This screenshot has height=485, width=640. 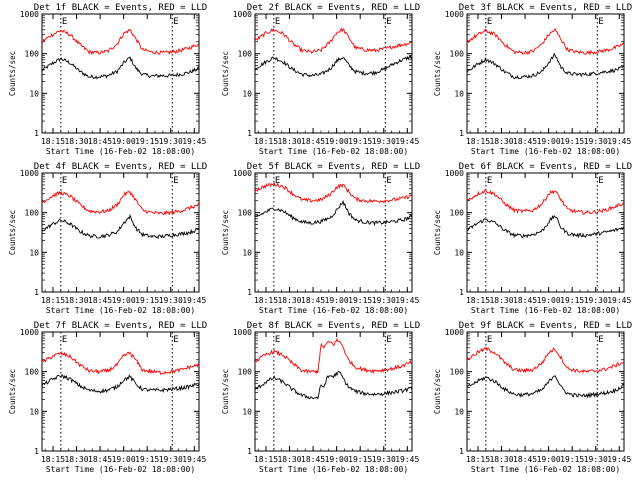 What do you see at coordinates (333, 167) in the screenshot?
I see `panel-title: Det 5f BLACK = Events, RED = LLD` at bounding box center [333, 167].